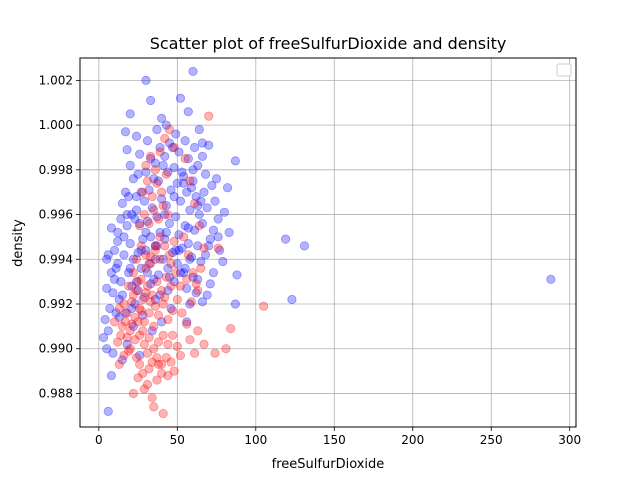  Describe the element at coordinates (334, 440) in the screenshot. I see `x-tick-label: 150` at that location.